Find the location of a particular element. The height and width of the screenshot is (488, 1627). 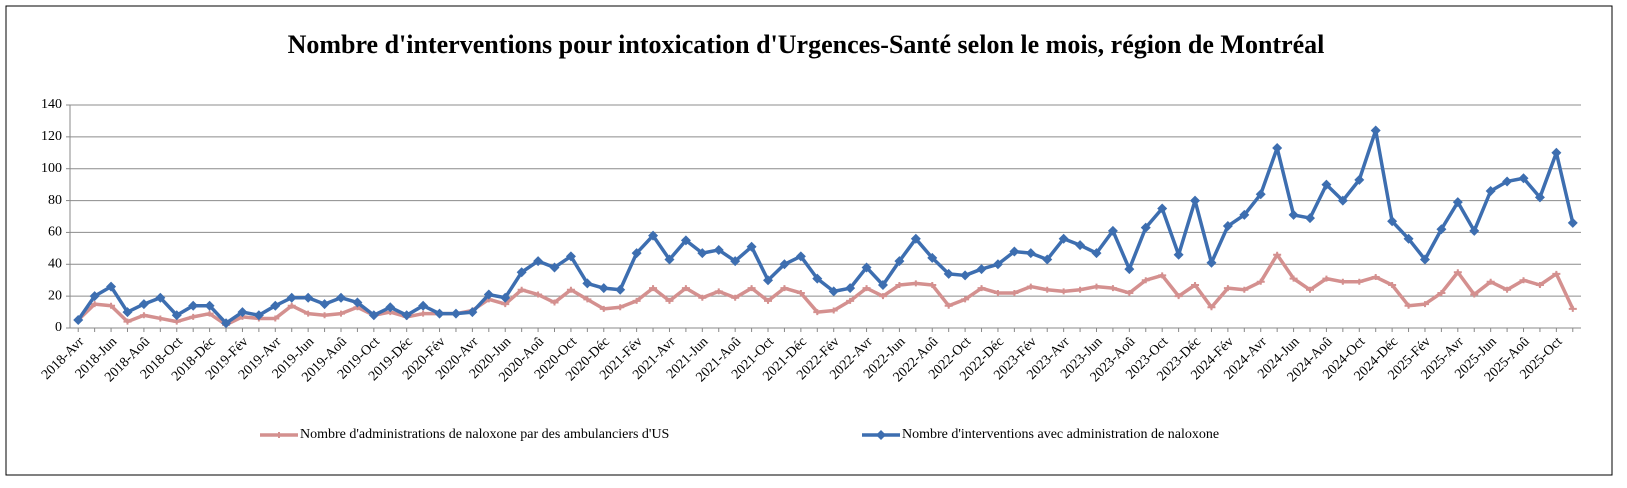

y-tick-label: 40 is located at coordinates (55, 264).